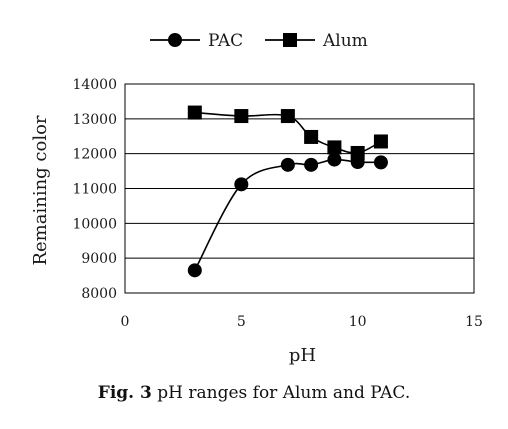 The height and width of the screenshot is (429, 508). I want to click on legend-item-alum: Alum, so click(316, 41).